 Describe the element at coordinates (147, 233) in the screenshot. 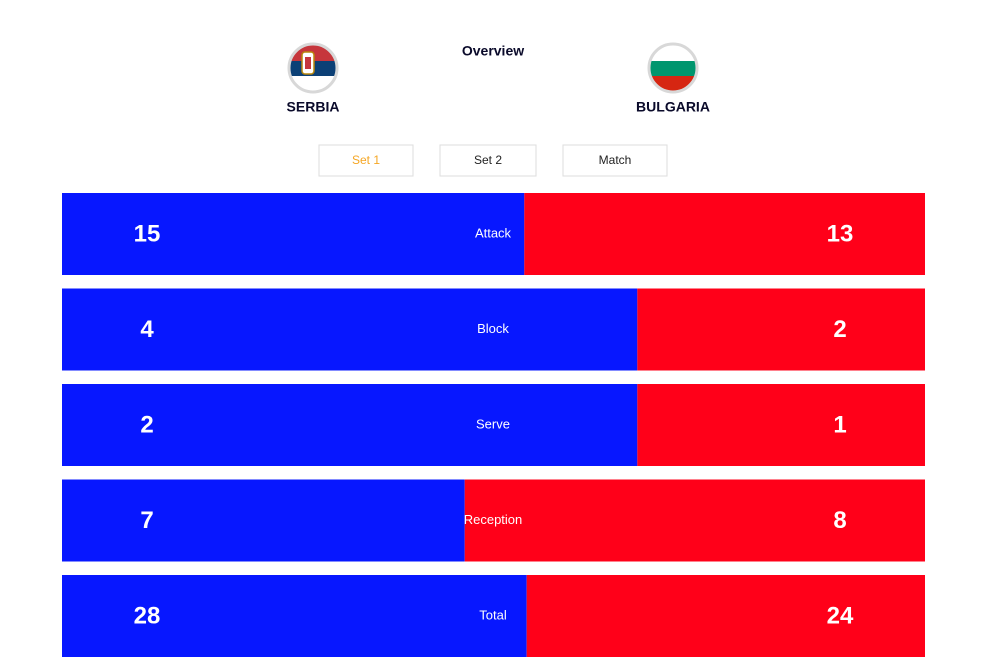

I see `home-value: 15` at that location.